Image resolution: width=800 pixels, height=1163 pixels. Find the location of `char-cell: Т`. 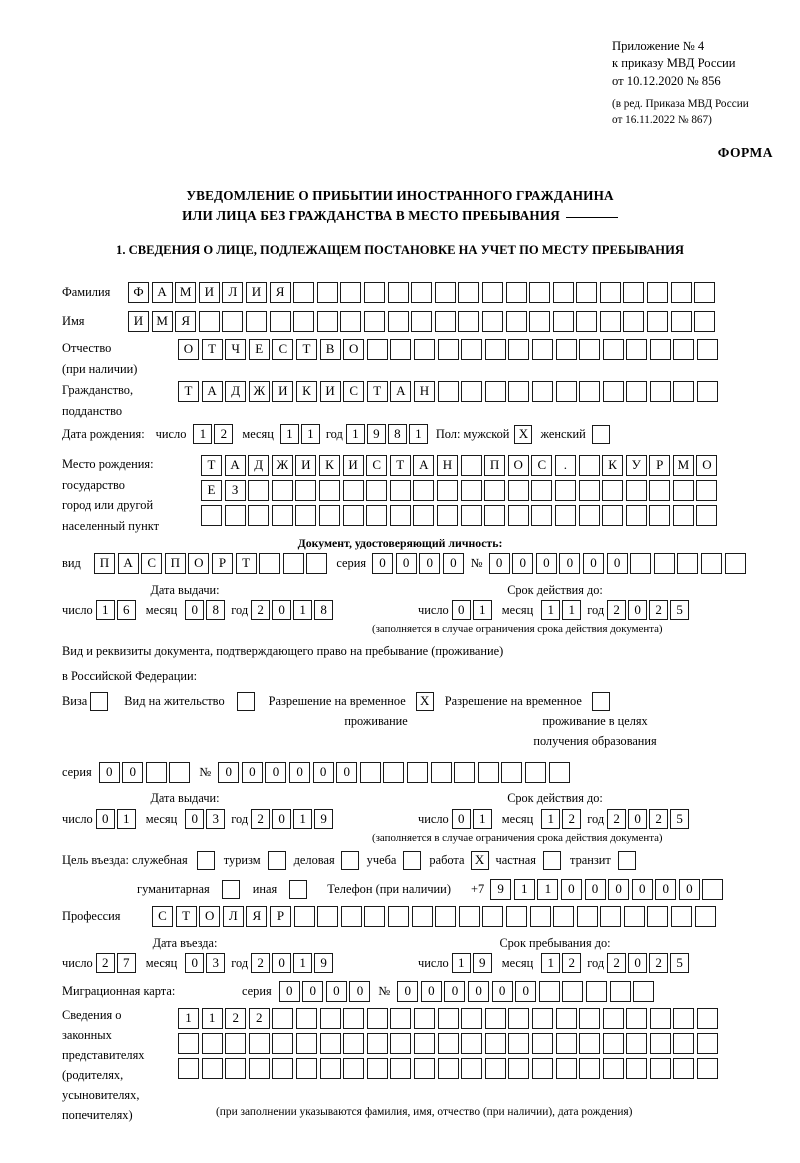

char-cell: Т is located at coordinates (400, 465).